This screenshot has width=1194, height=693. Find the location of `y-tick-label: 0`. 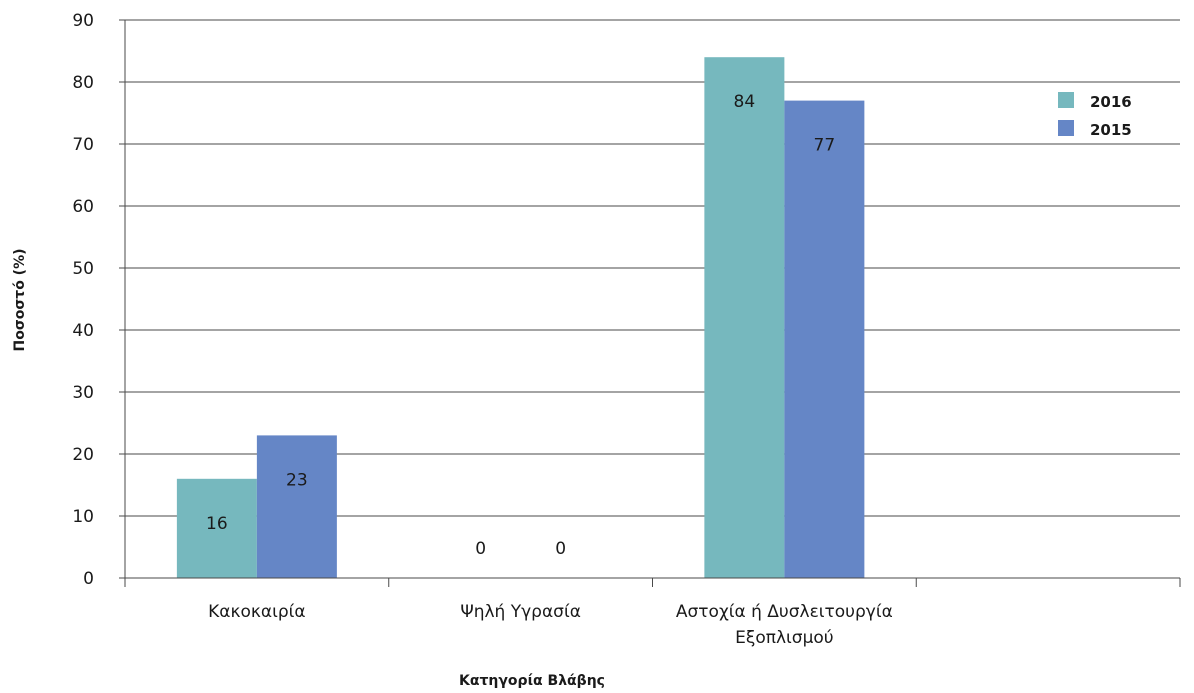

y-tick-label: 0 is located at coordinates (88, 579).